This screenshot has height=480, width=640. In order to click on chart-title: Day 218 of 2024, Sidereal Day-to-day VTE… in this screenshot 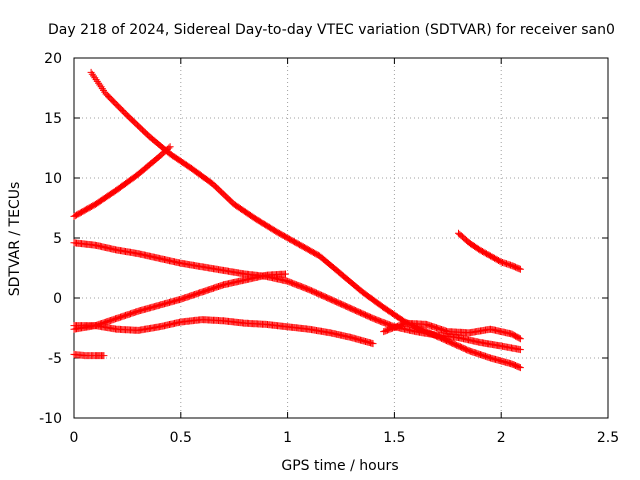, I will do `click(331, 30)`.